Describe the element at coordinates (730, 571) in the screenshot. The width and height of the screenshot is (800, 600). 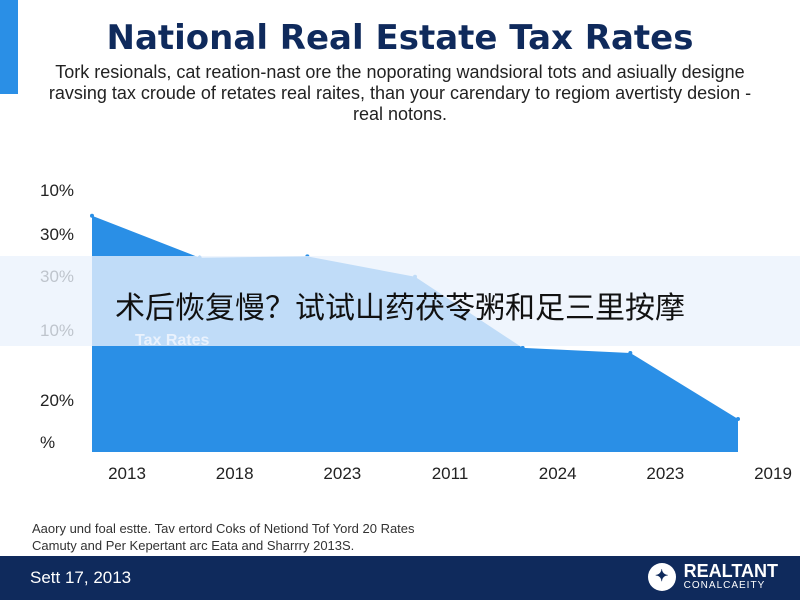
I see `brand-name: REALTANT` at that location.